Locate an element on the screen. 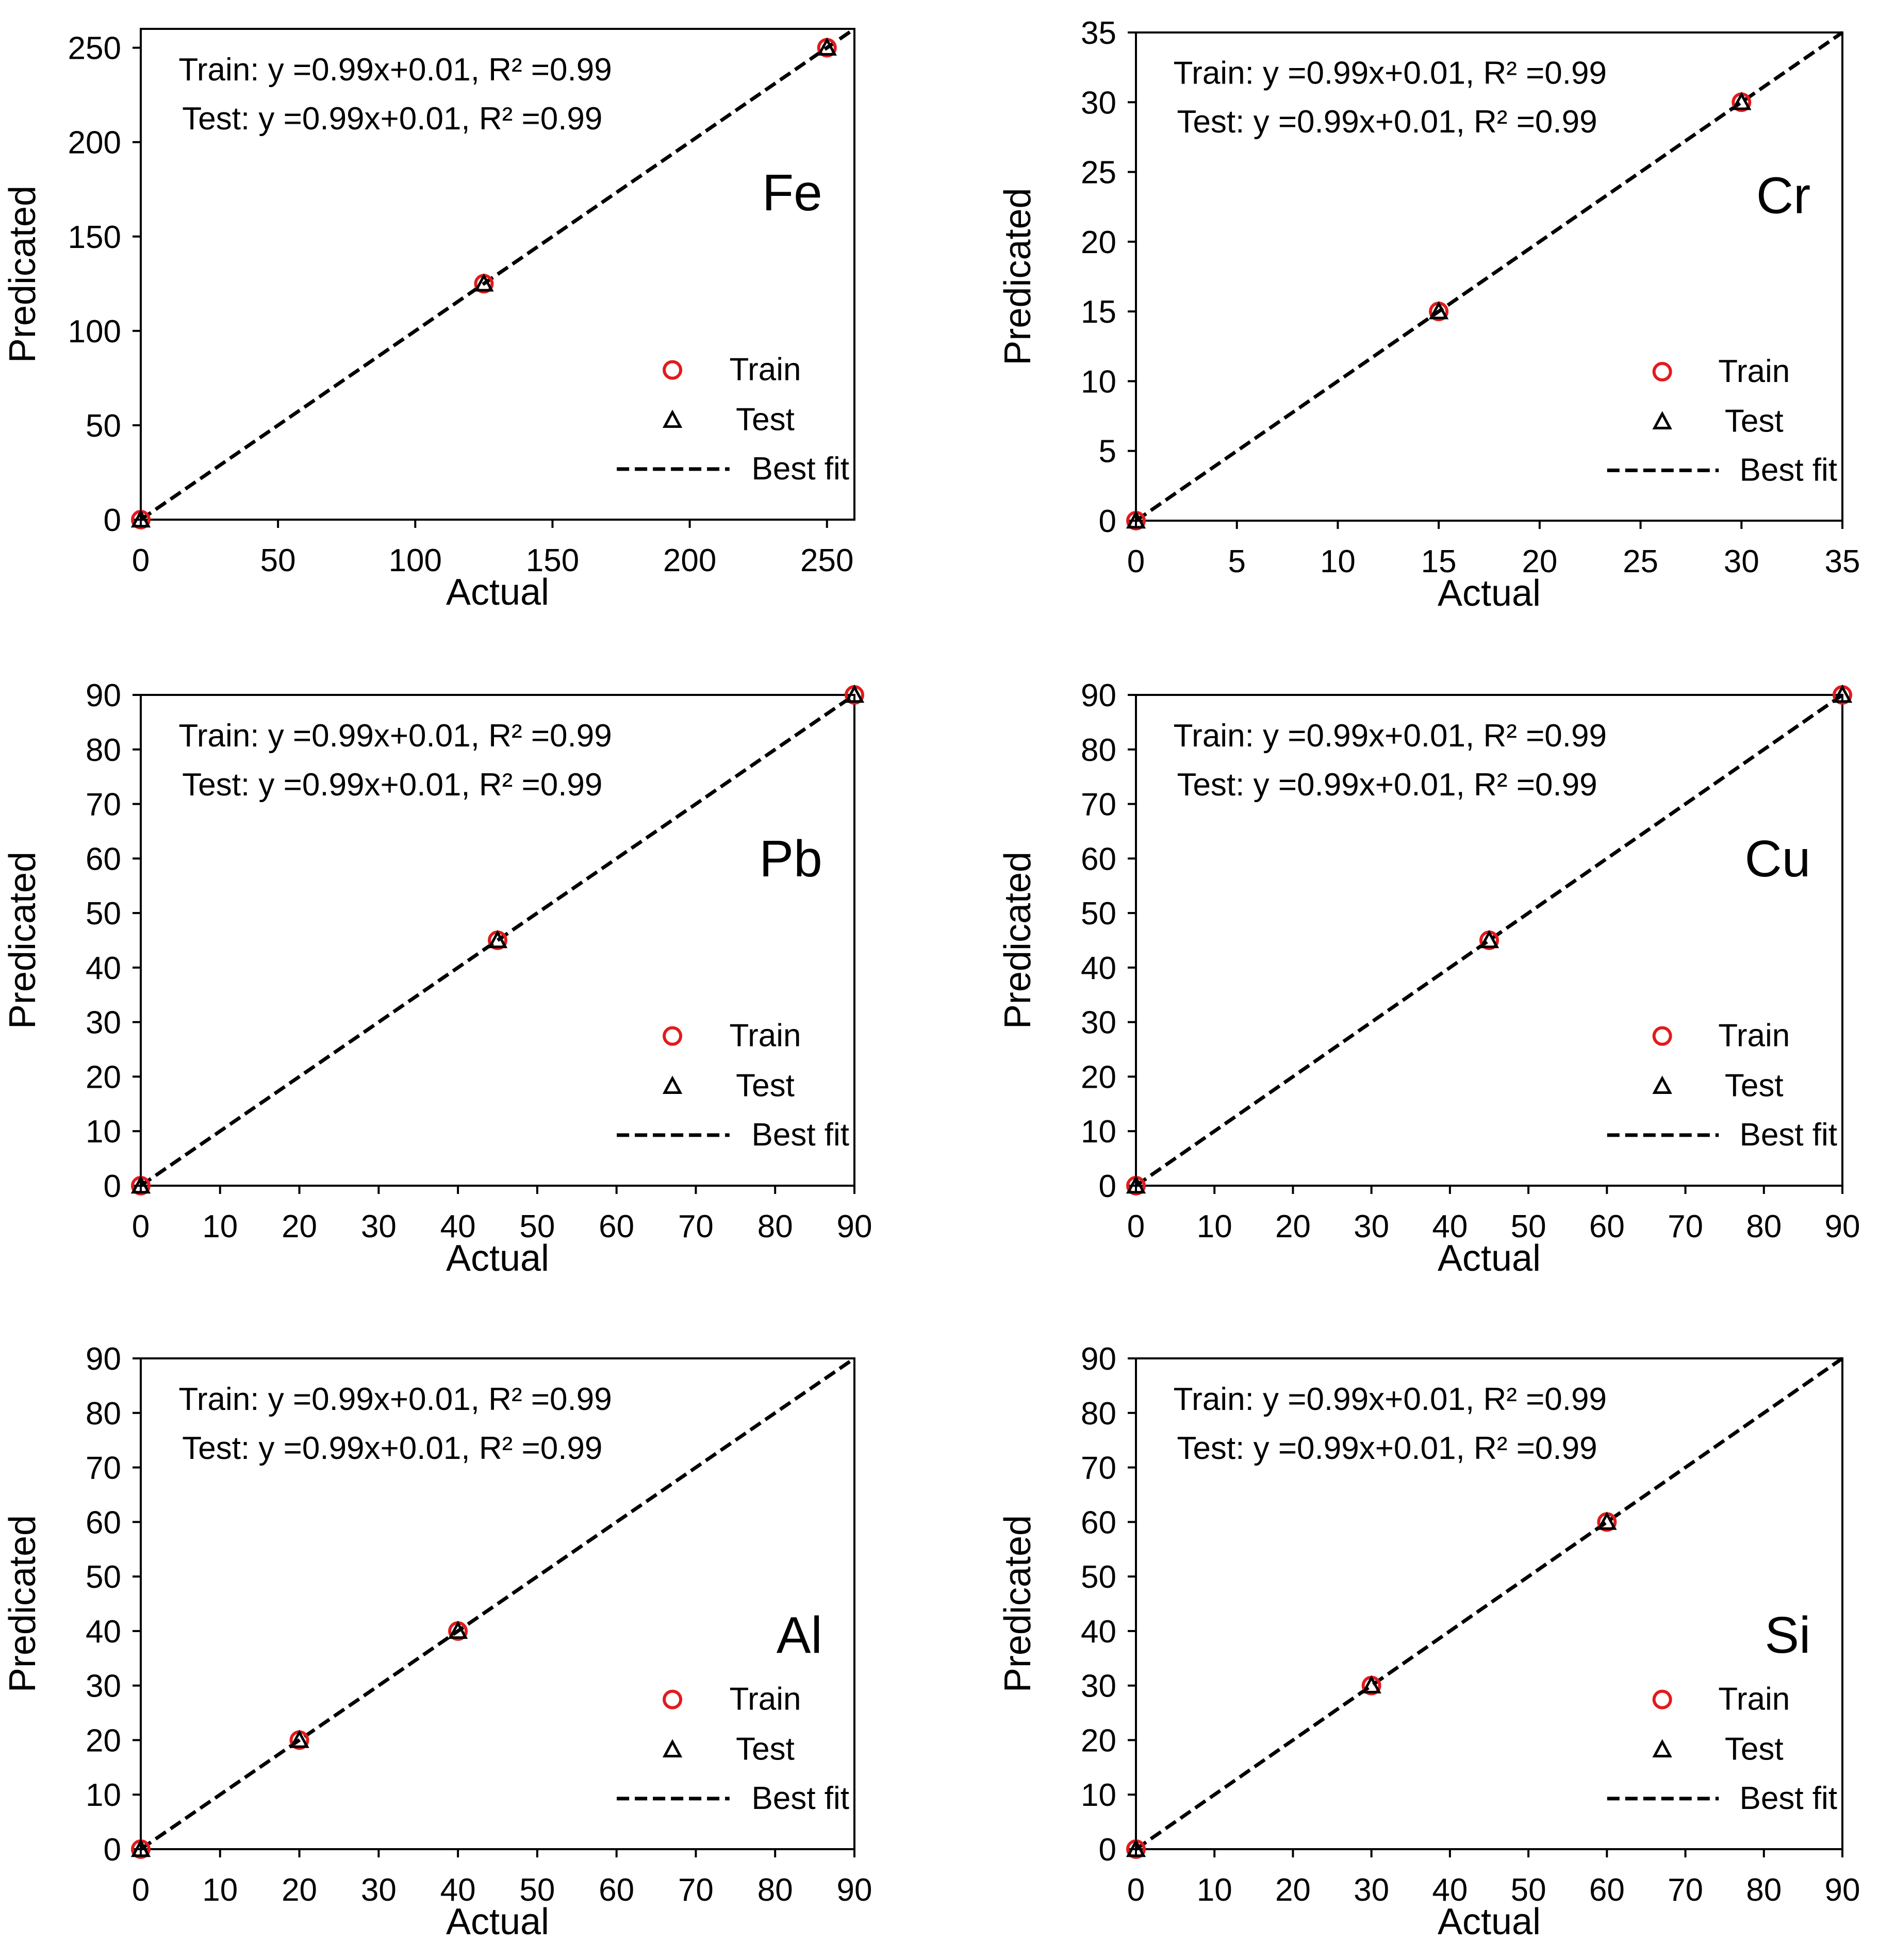  y-tick-label: 250 is located at coordinates (94, 49).